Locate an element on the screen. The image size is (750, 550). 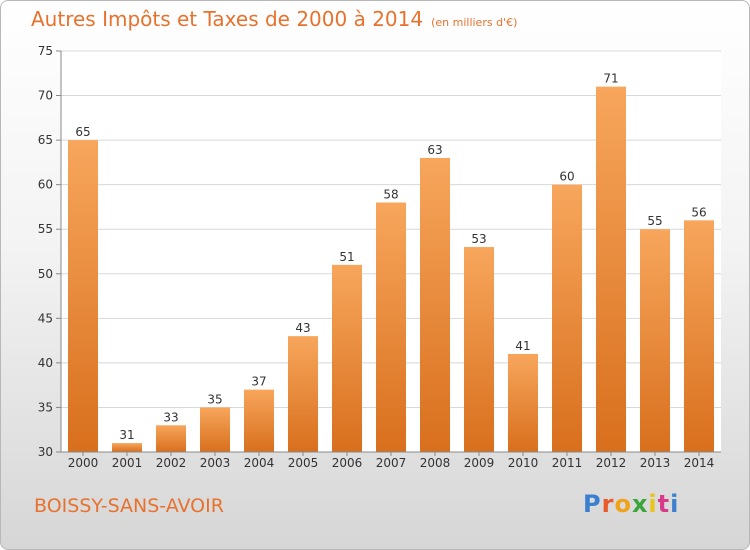
x-tick-label-2003: 2003 is located at coordinates (215, 463).